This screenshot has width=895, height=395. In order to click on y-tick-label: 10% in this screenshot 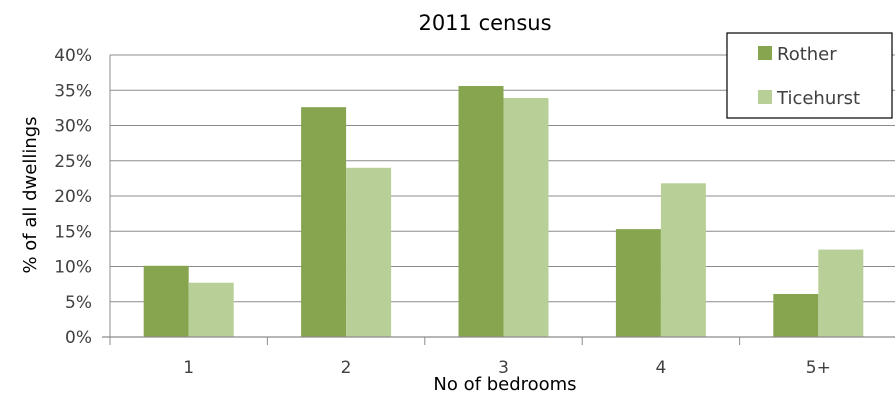, I will do `click(73, 268)`.